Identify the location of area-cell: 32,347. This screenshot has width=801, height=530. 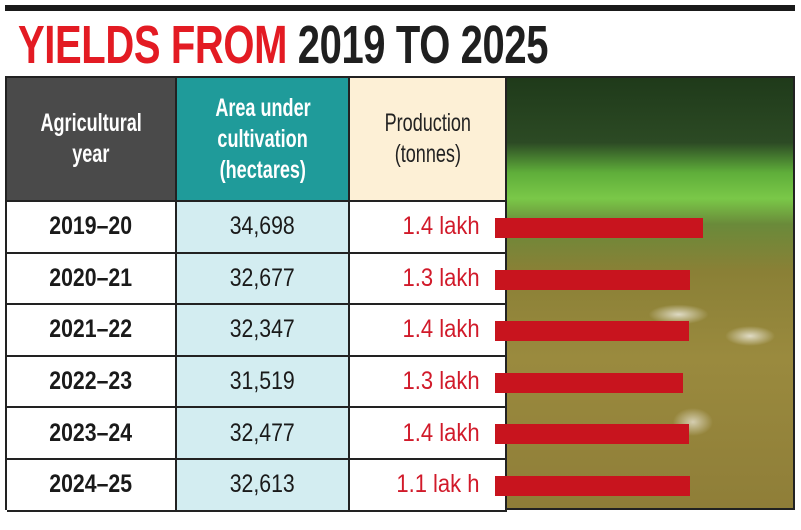
(263, 331).